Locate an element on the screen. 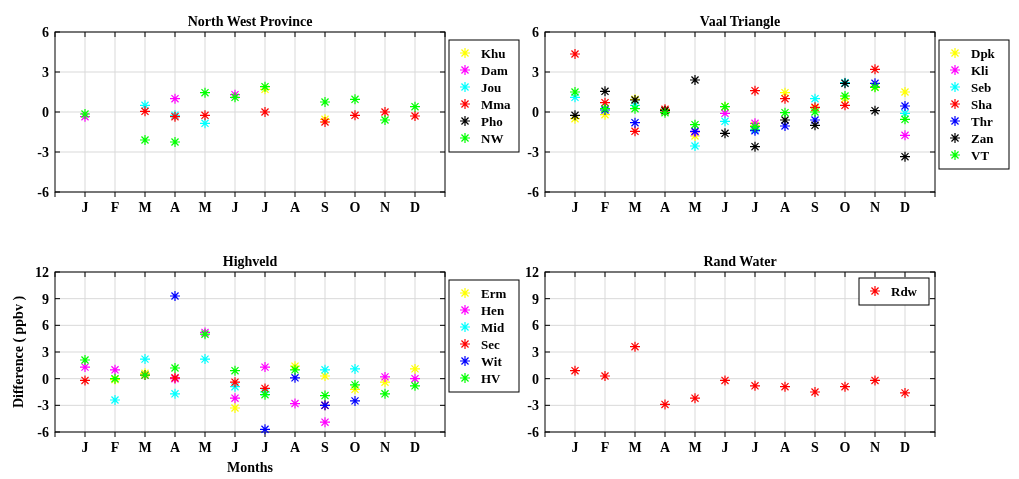  legend-label: Rdw is located at coordinates (904, 291).